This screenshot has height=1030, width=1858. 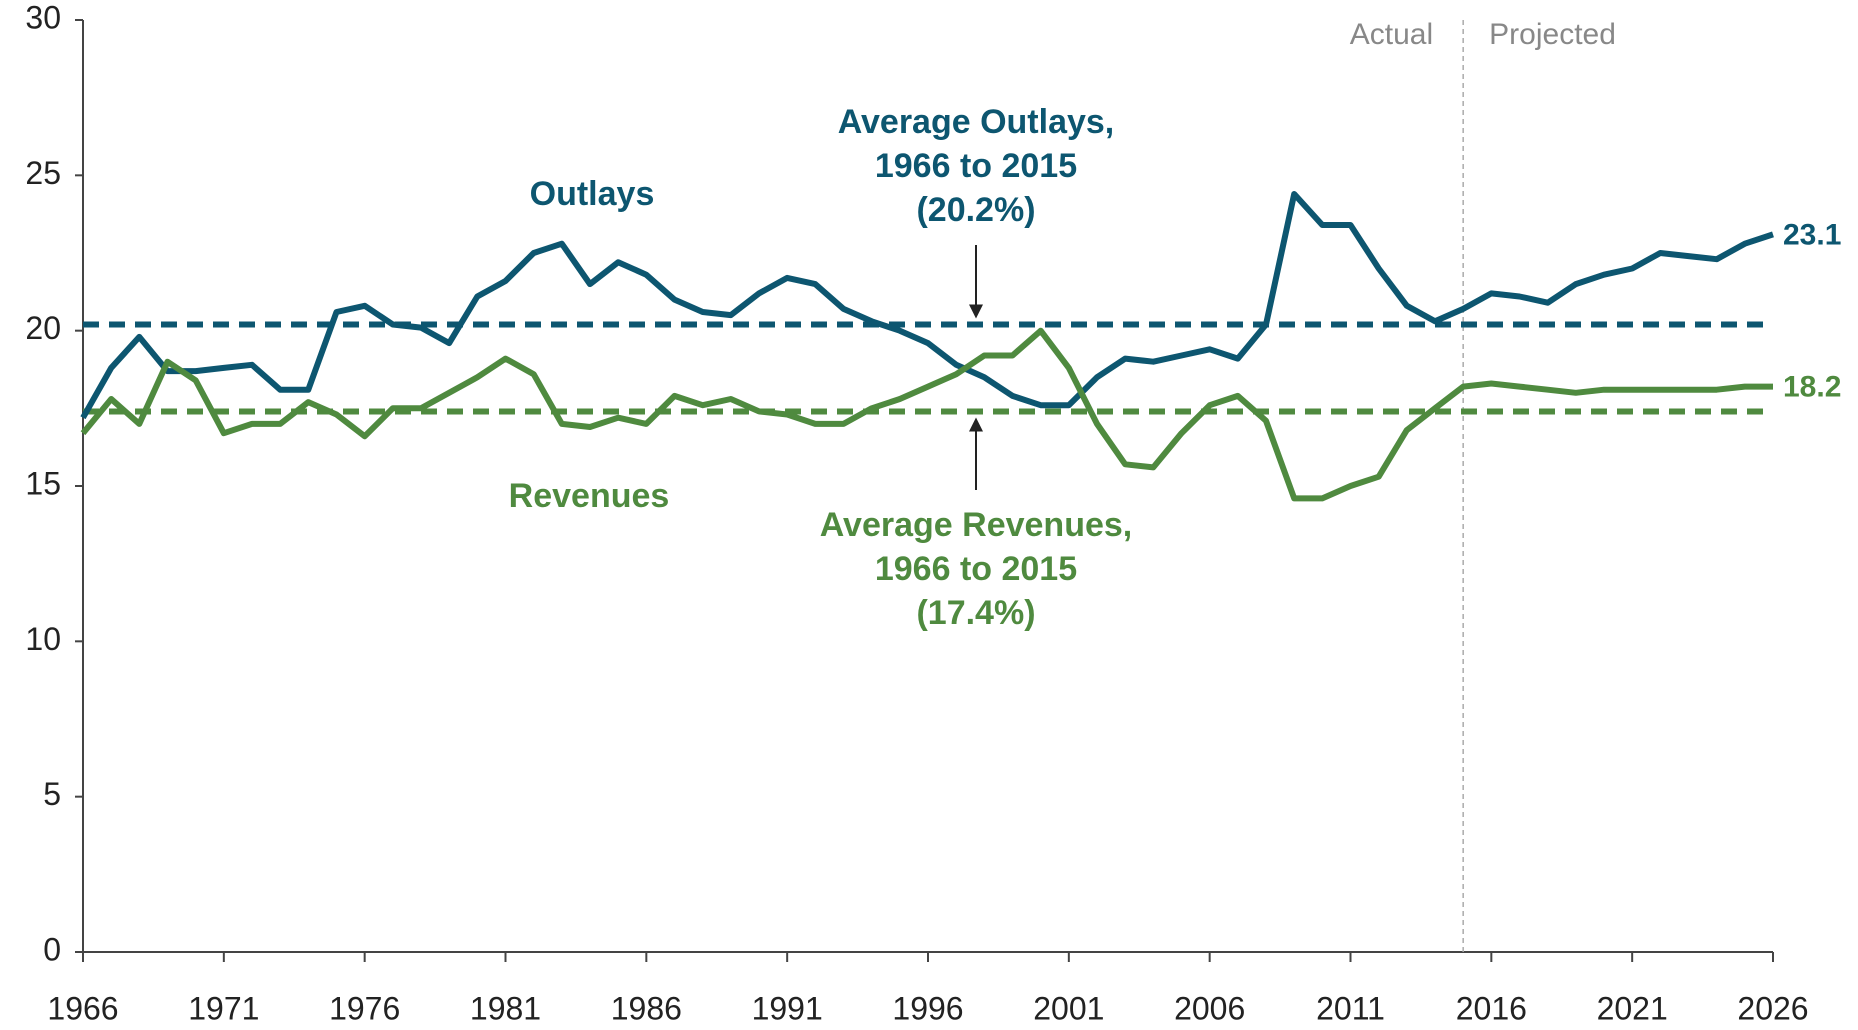 What do you see at coordinates (52, 794) in the screenshot?
I see `y-tick-label: 5` at bounding box center [52, 794].